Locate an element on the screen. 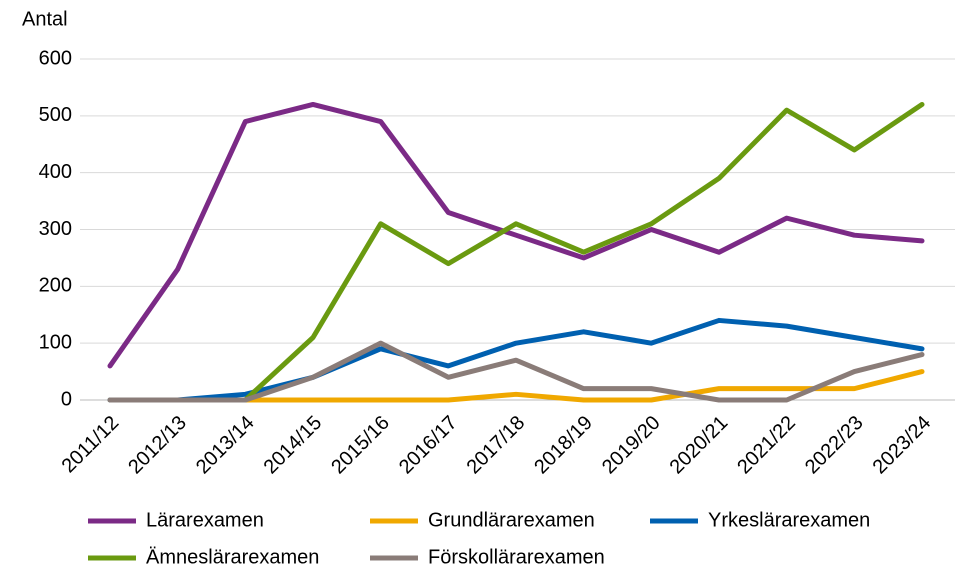  x-tick-label: 2016/17 is located at coordinates (428, 445).